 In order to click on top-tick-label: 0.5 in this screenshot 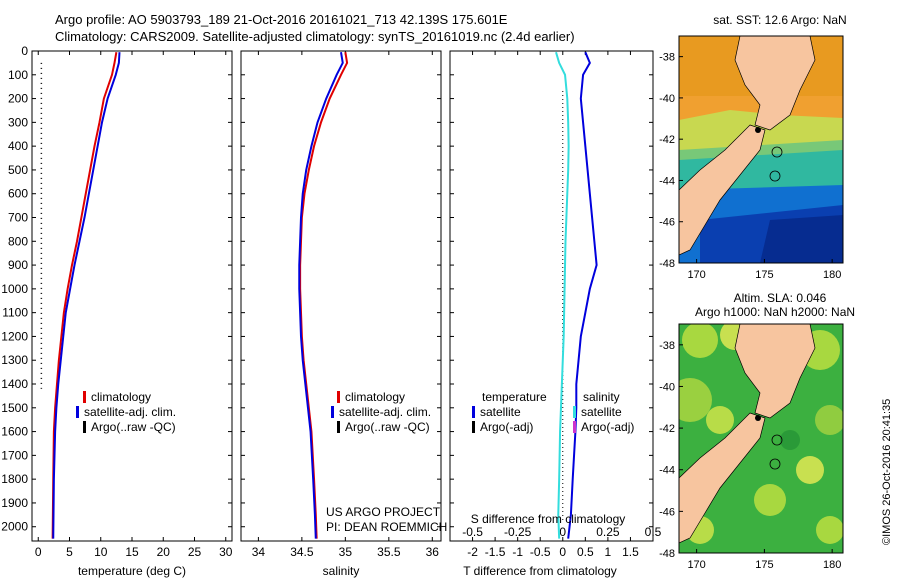, I will do `click(653, 532)`.